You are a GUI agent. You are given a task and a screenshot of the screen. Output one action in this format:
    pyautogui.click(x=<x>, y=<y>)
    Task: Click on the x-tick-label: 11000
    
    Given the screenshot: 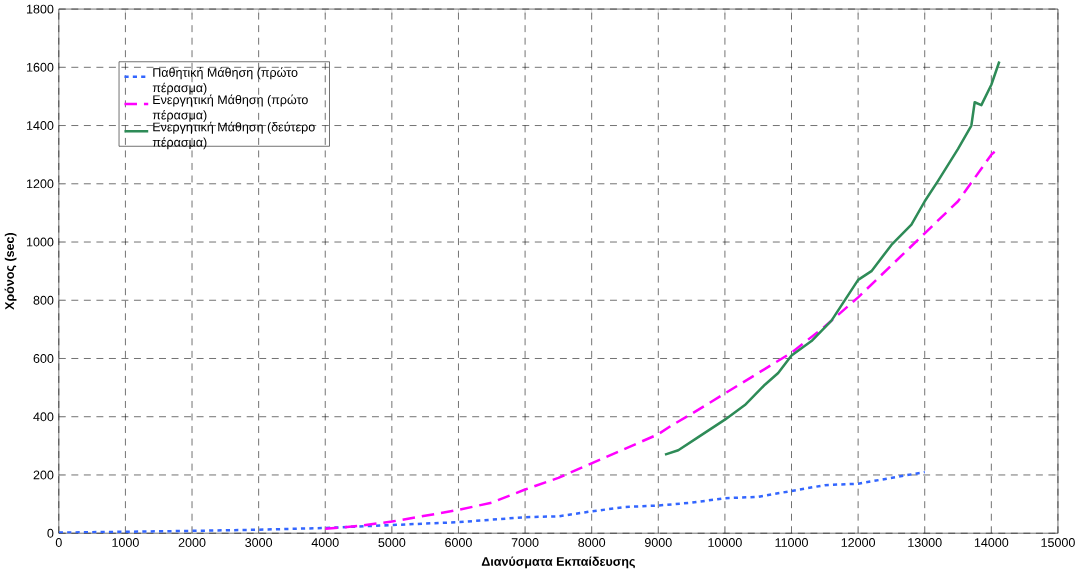 What is the action you would take?
    pyautogui.click(x=791, y=542)
    